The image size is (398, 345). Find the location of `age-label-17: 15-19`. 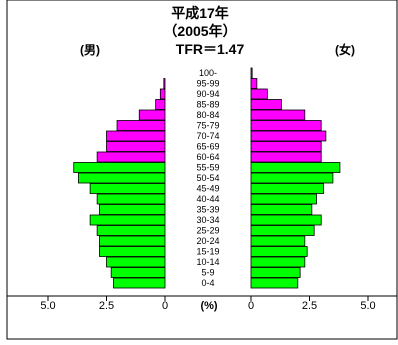

age-label-17: 15-19 is located at coordinates (207, 252).